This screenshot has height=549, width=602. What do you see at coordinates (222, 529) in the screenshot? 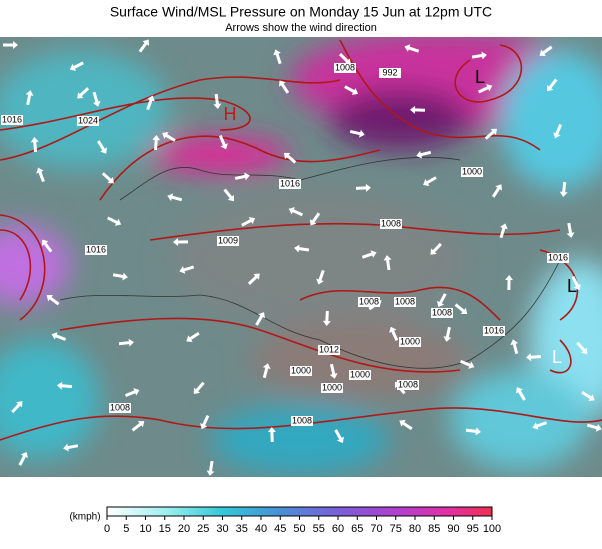
I see `tick-label: 30` at bounding box center [222, 529].